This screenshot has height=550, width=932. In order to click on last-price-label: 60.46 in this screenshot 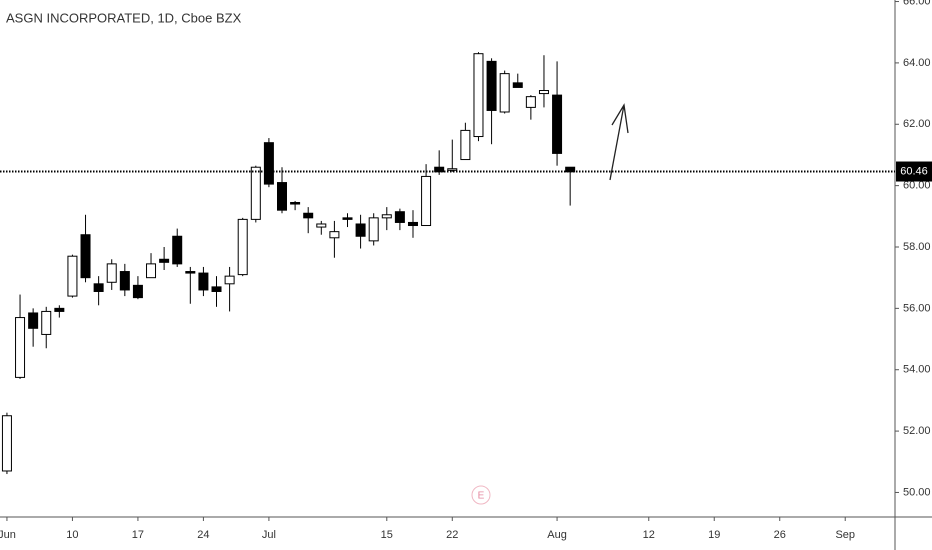, I will do `click(914, 171)`.